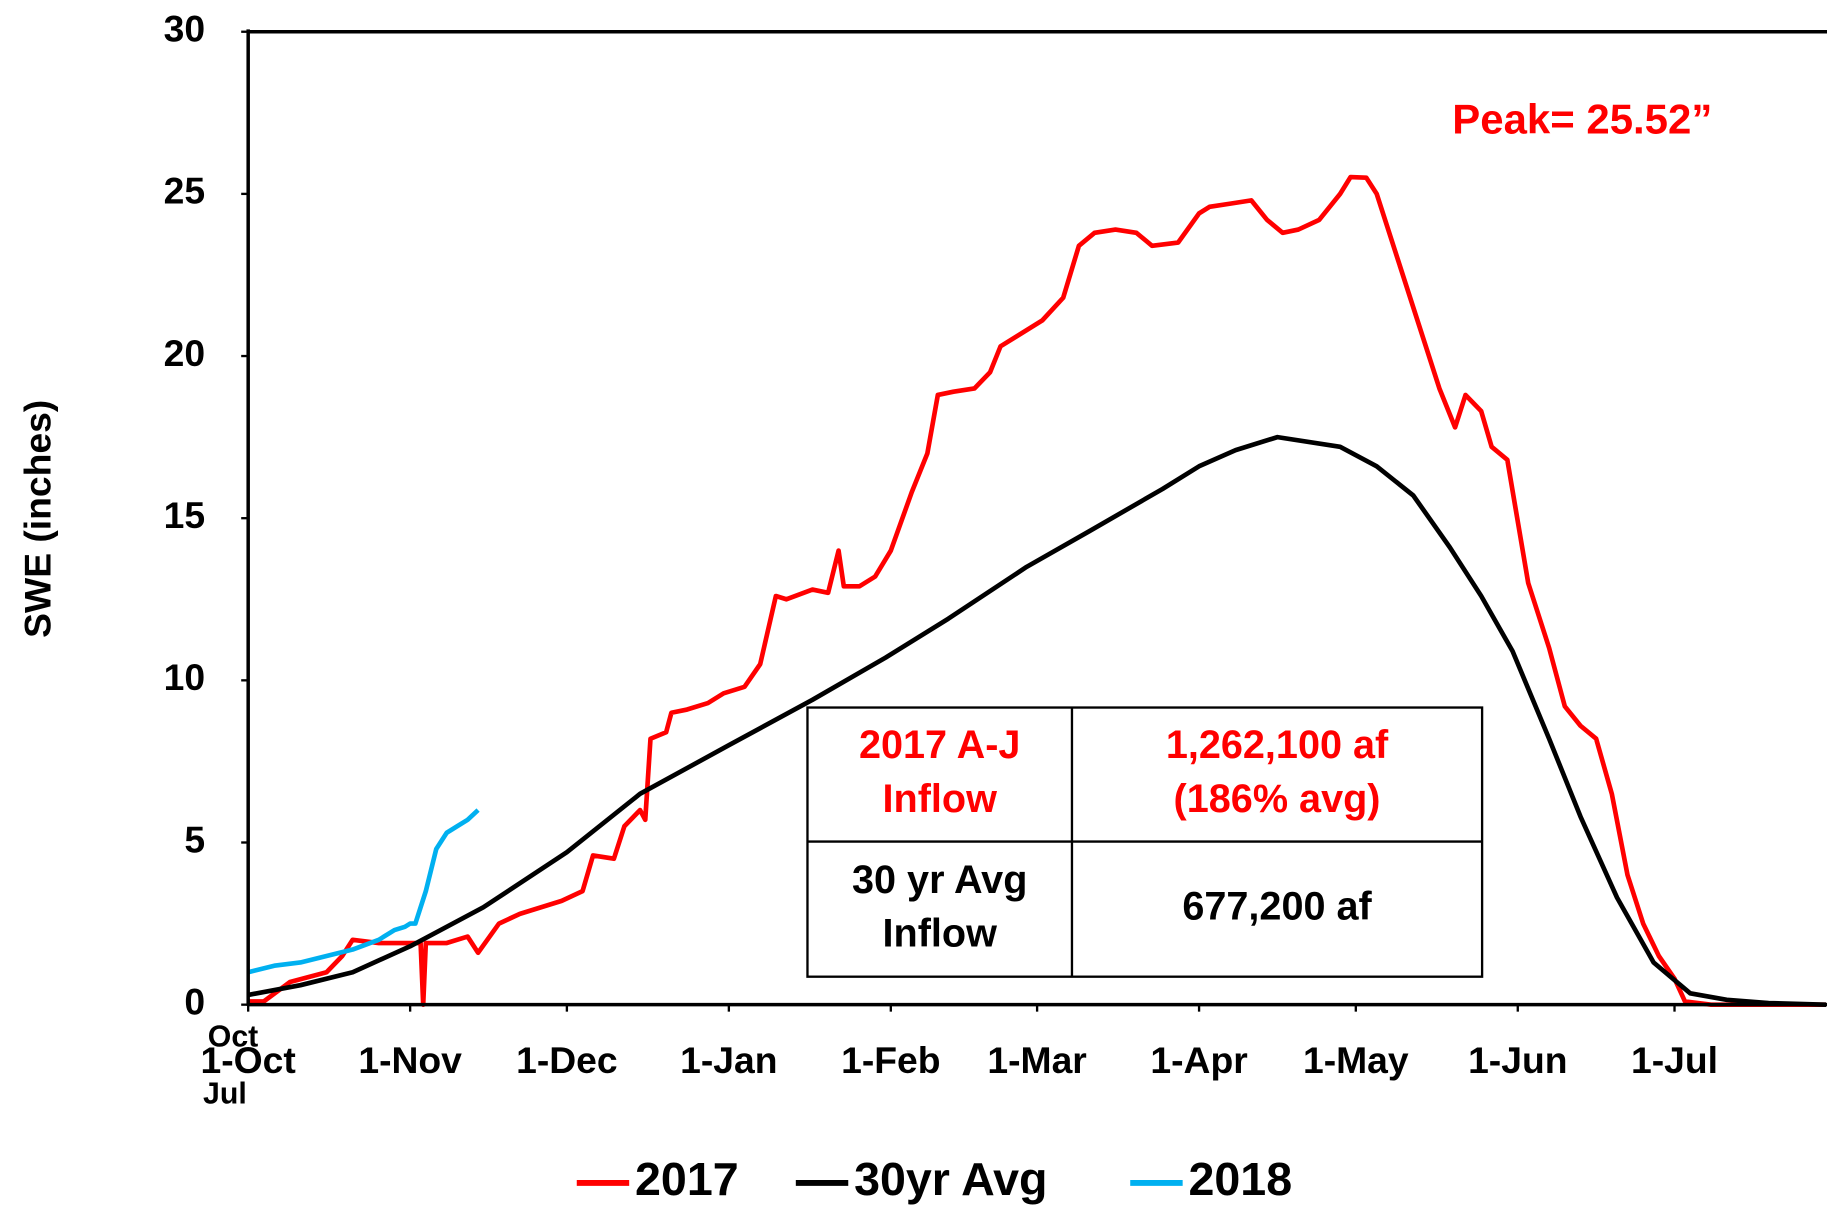  Describe the element at coordinates (1277, 799) in the screenshot. I see `table-cell: (186% avg)` at that location.